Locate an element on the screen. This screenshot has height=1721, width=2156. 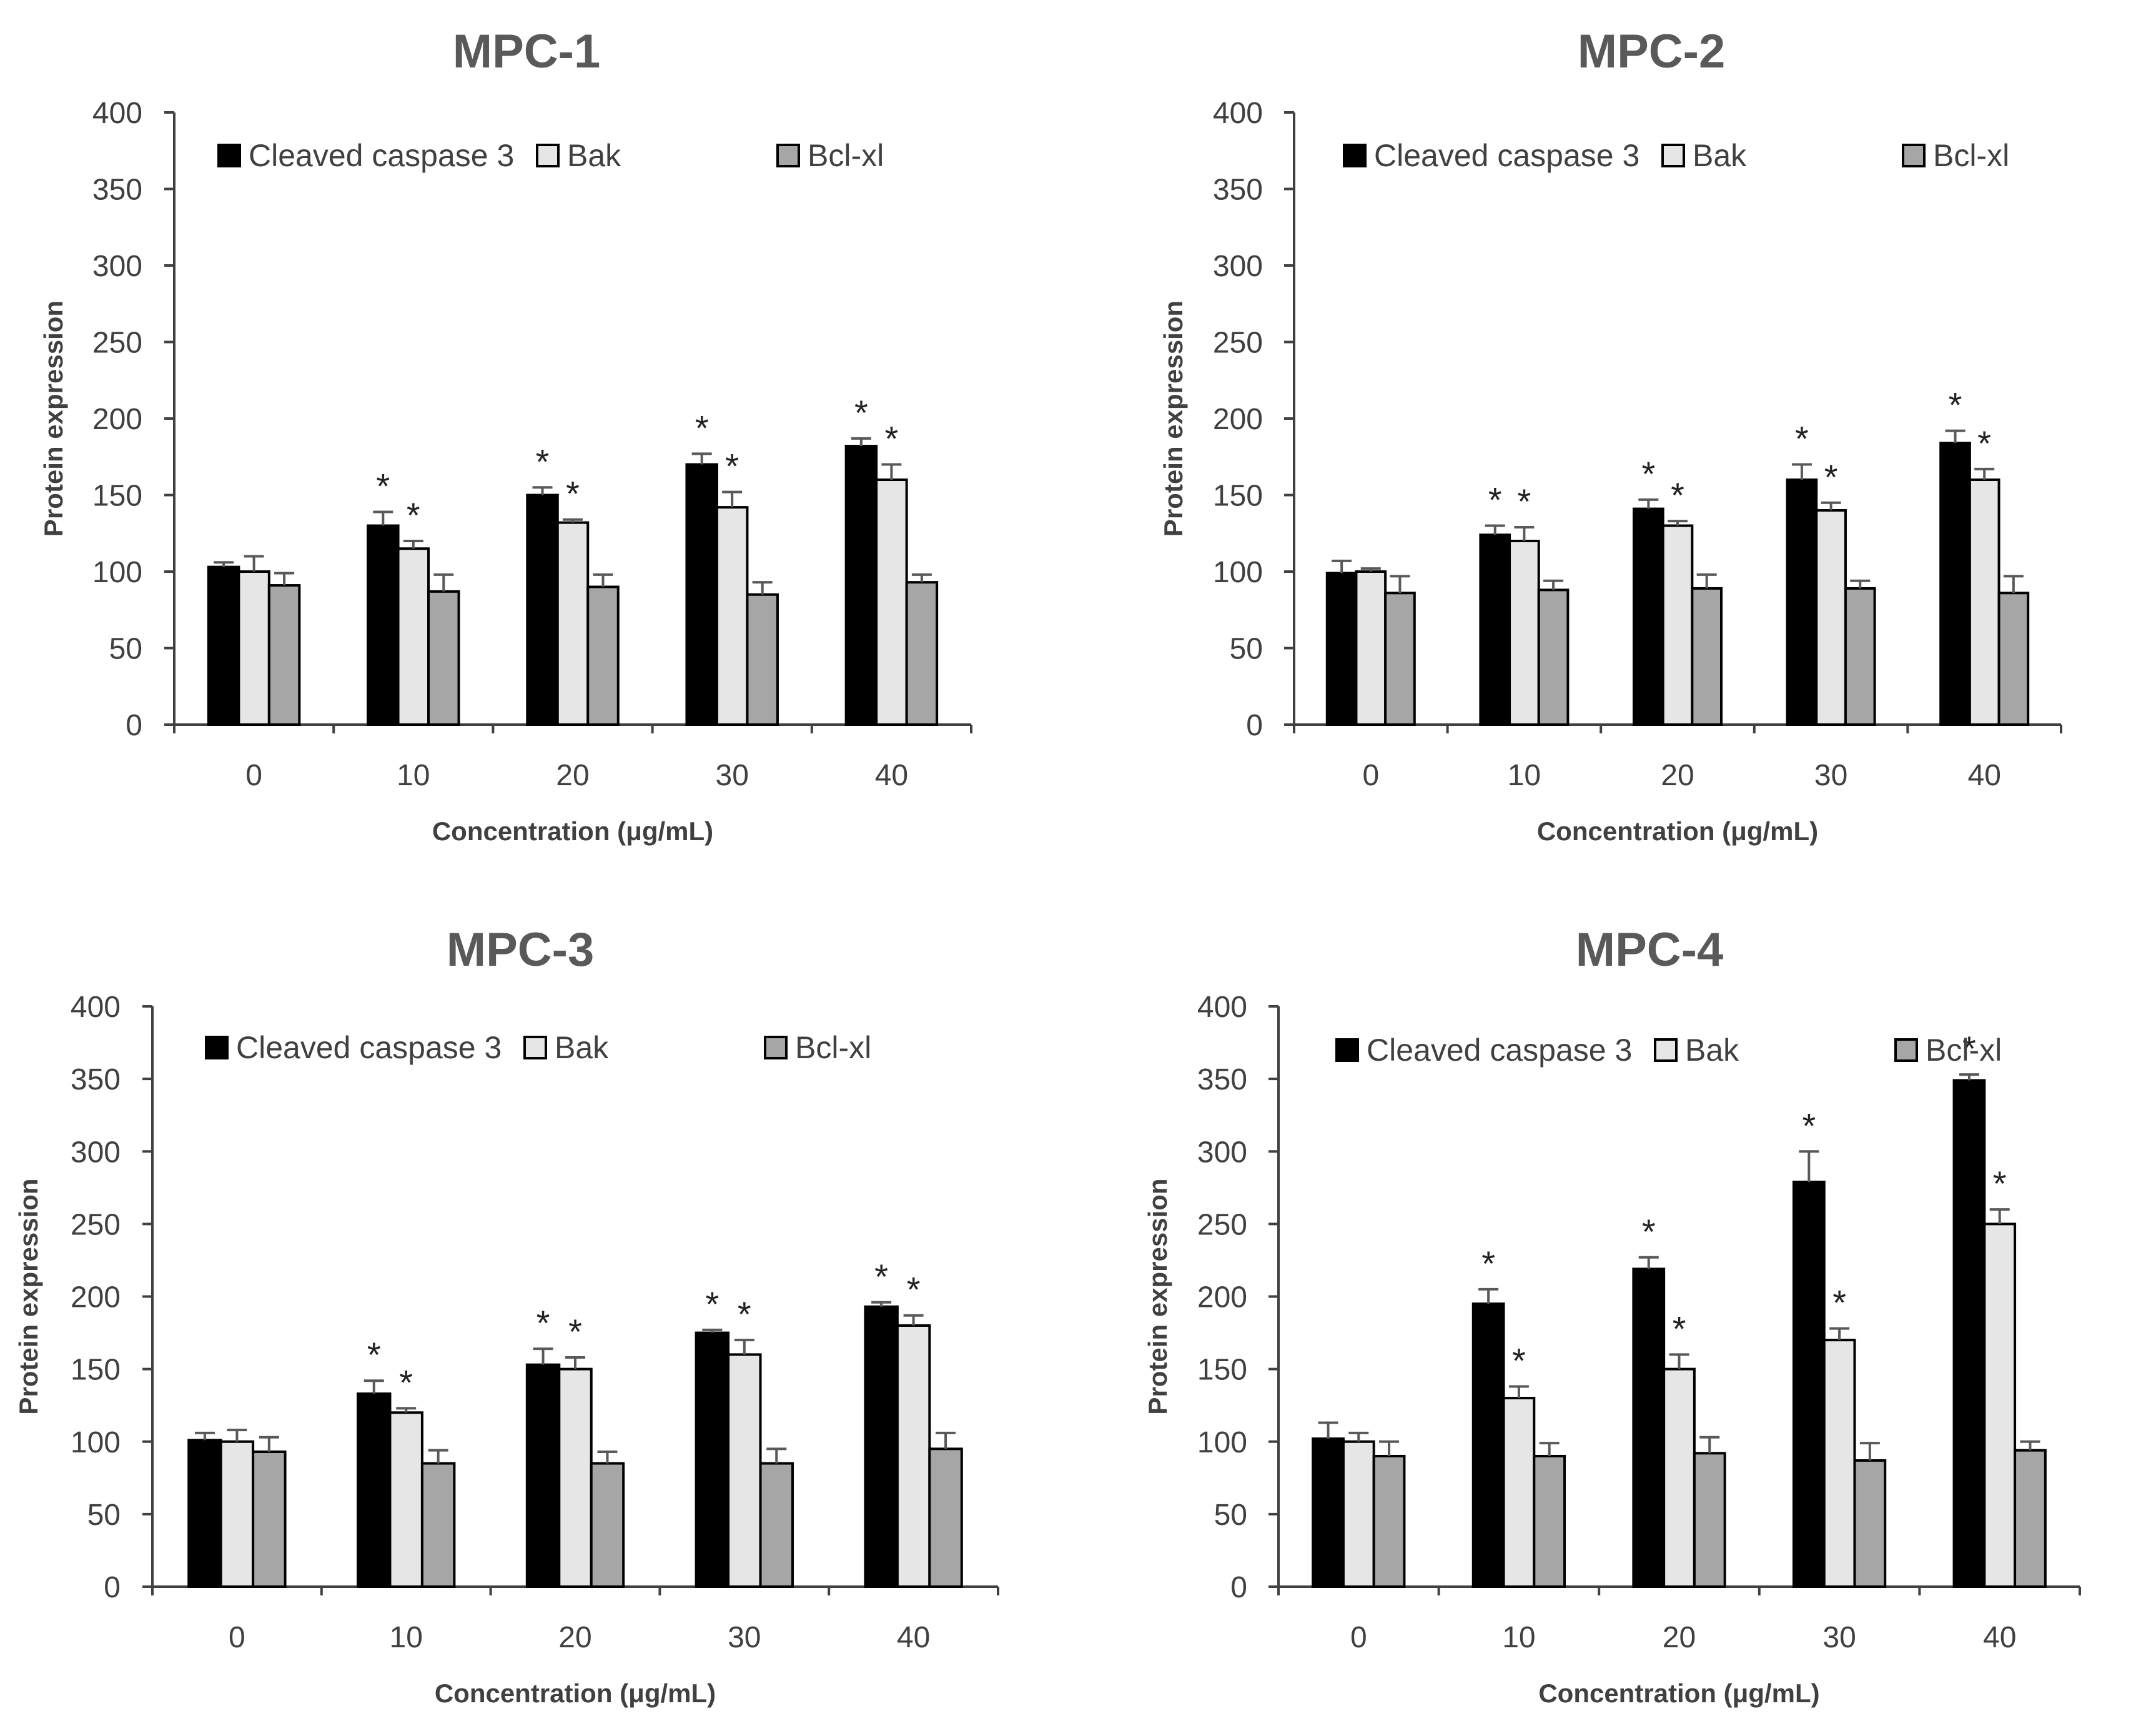
panel-3-y-tick-label: 250 is located at coordinates (96, 1224).